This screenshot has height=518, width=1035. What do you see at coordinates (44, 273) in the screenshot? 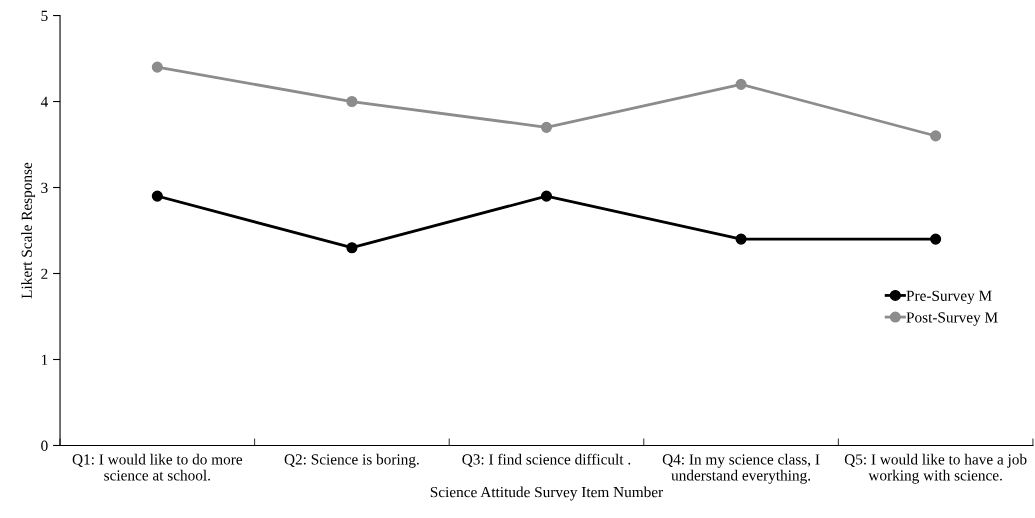
I see `y-tick-label: 2` at bounding box center [44, 273].